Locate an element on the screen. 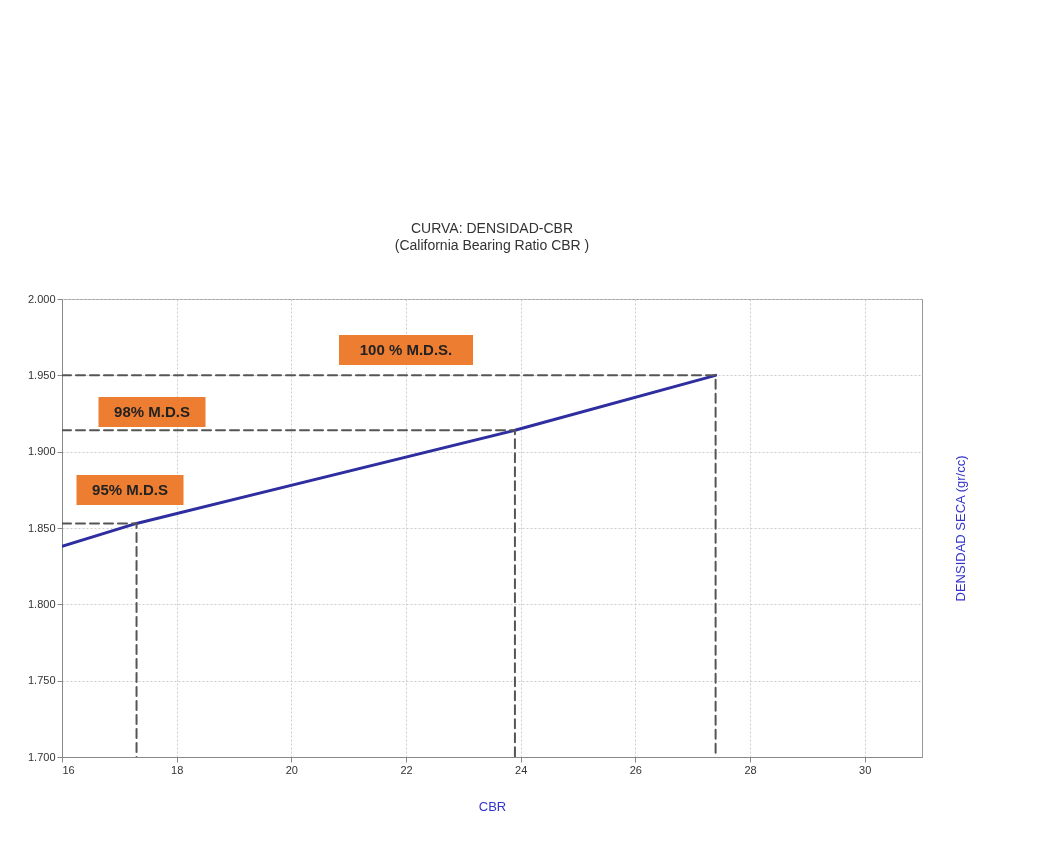 The height and width of the screenshot is (849, 1042). y-tick-label: 1.700 is located at coordinates (41, 756).